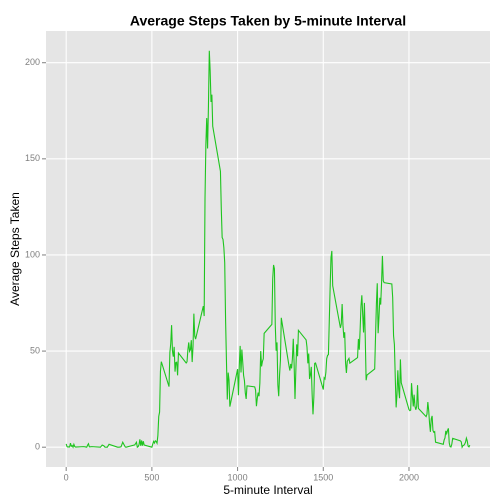  What do you see at coordinates (32, 62) in the screenshot?
I see `y-tick-label: 200` at bounding box center [32, 62].